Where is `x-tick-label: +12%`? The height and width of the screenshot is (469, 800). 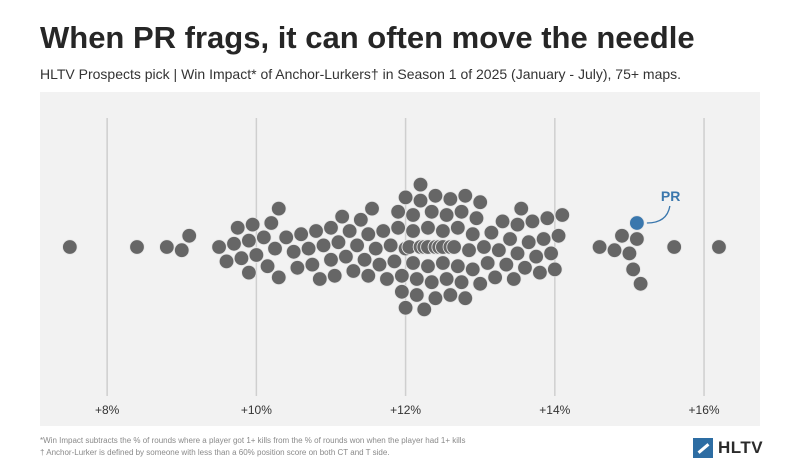
x-tick-label: +12% is located at coordinates (405, 410).